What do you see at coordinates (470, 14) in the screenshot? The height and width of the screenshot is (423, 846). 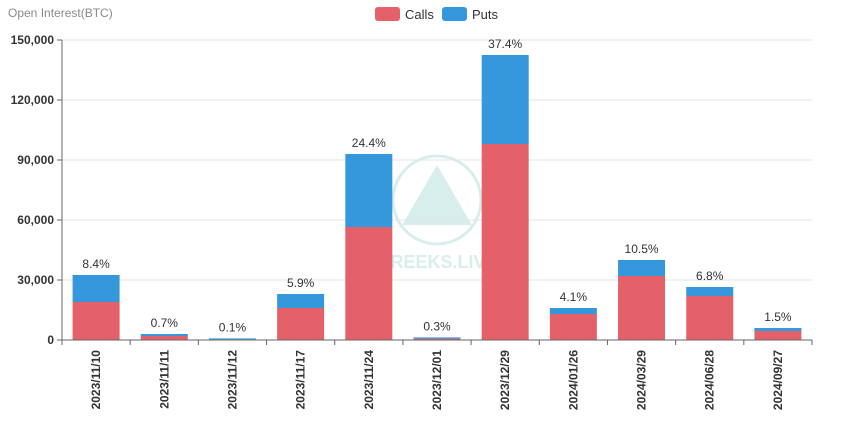 I see `legend-item-puts: Puts` at bounding box center [470, 14].